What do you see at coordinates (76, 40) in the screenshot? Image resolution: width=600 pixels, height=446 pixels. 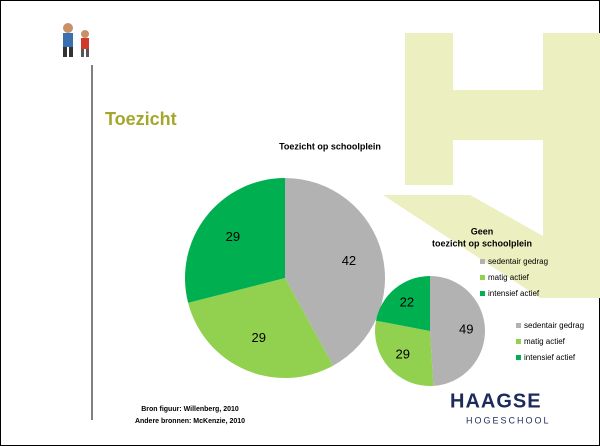 I see `kids-icon` at bounding box center [76, 40].